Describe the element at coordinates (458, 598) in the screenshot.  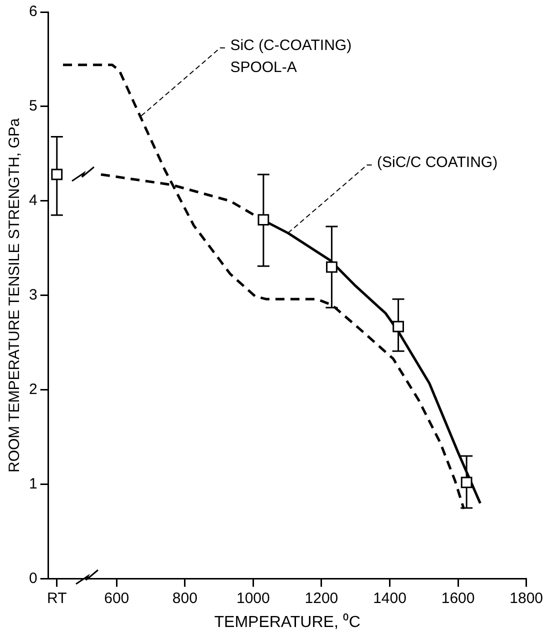
I see `x-tick-label: 1600` at that location.